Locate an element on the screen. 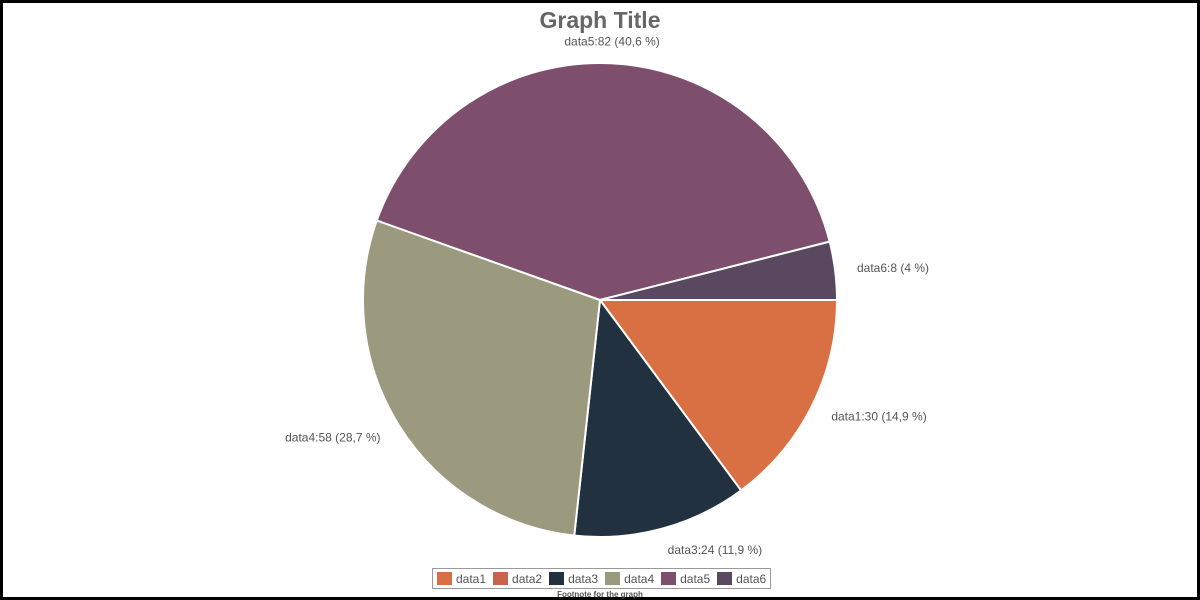 Image resolution: width=1200 pixels, height=600 pixels. legend-label-data1: data1 is located at coordinates (471, 578).